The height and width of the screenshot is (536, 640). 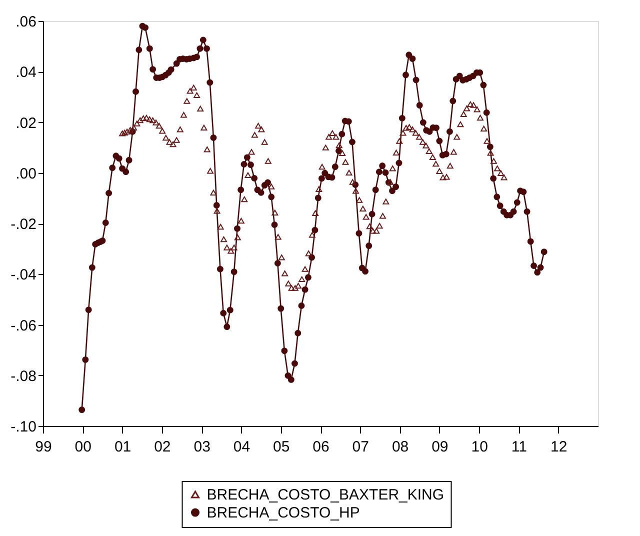 I want to click on x-tick-label: 02, so click(x=162, y=447).